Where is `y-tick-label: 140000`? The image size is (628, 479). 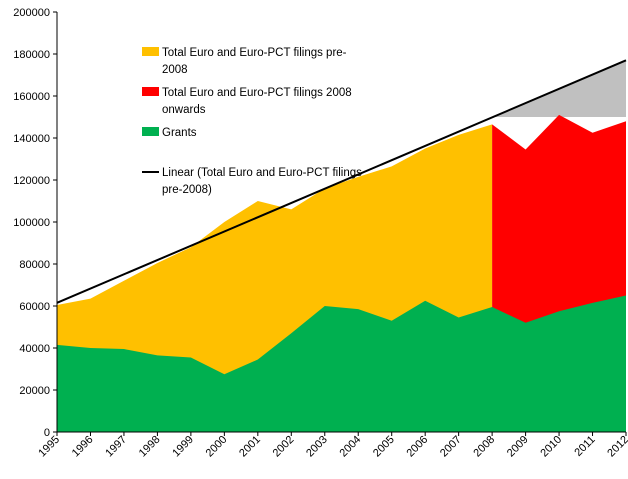
y-tick-label: 140000 is located at coordinates (31, 139).